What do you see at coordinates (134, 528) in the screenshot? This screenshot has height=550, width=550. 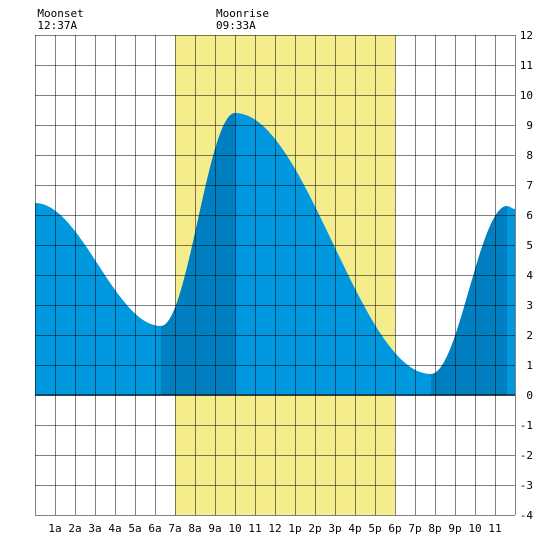 I see `x-tick-label: 5a` at bounding box center [134, 528].